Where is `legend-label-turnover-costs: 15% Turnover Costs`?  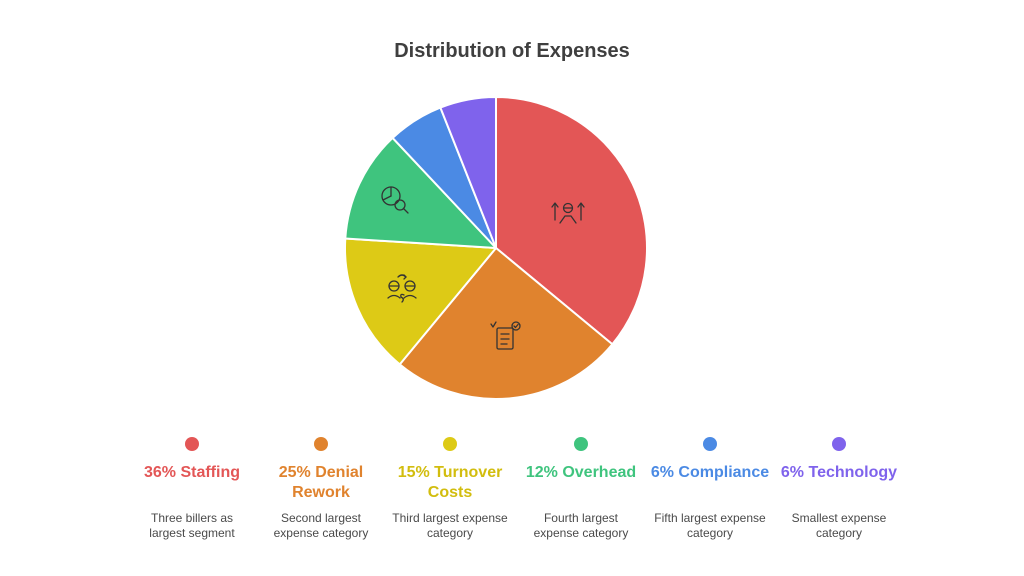 legend-label-turnover-costs: 15% Turnover Costs is located at coordinates (450, 482).